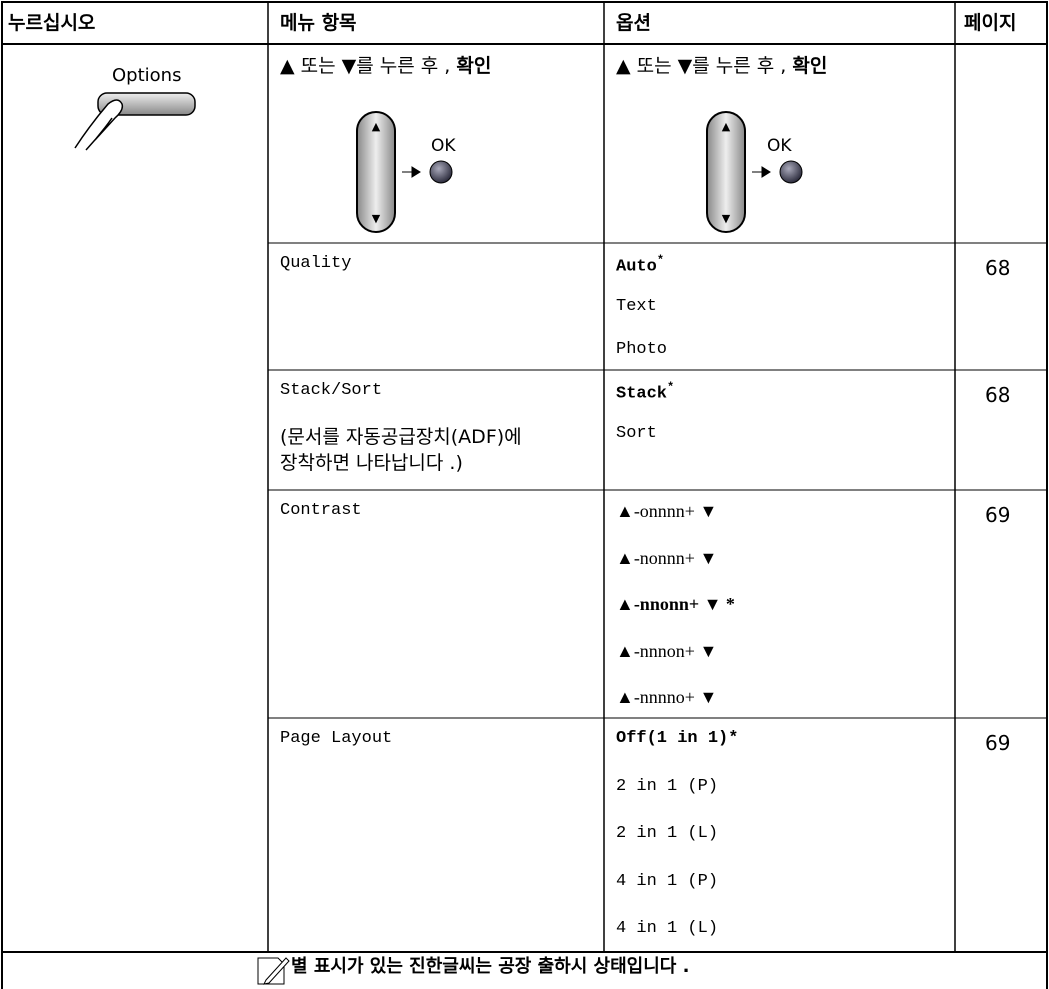 The height and width of the screenshot is (989, 1049). What do you see at coordinates (316, 263) in the screenshot?
I see `menu-item: Quality` at bounding box center [316, 263].